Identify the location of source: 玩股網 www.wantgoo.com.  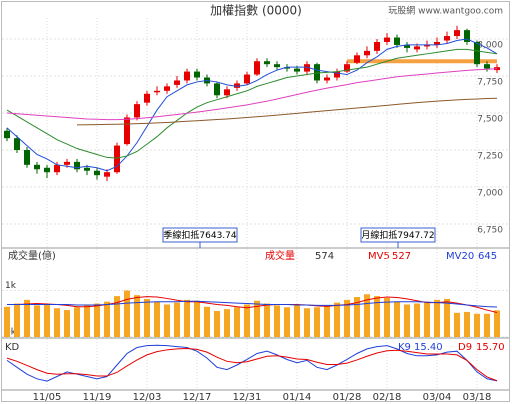
(445, 11).